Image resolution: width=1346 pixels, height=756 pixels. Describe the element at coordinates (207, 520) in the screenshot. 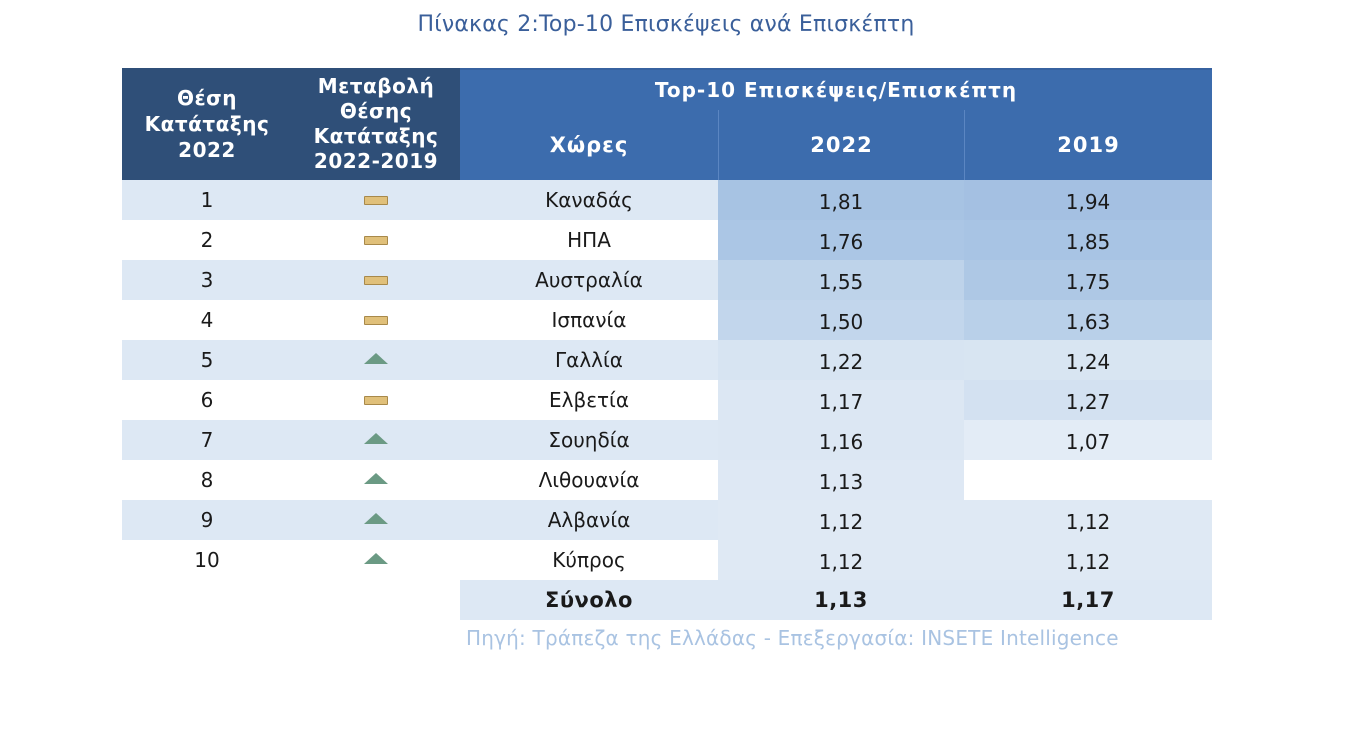

I see `rank-cell: 9` at that location.